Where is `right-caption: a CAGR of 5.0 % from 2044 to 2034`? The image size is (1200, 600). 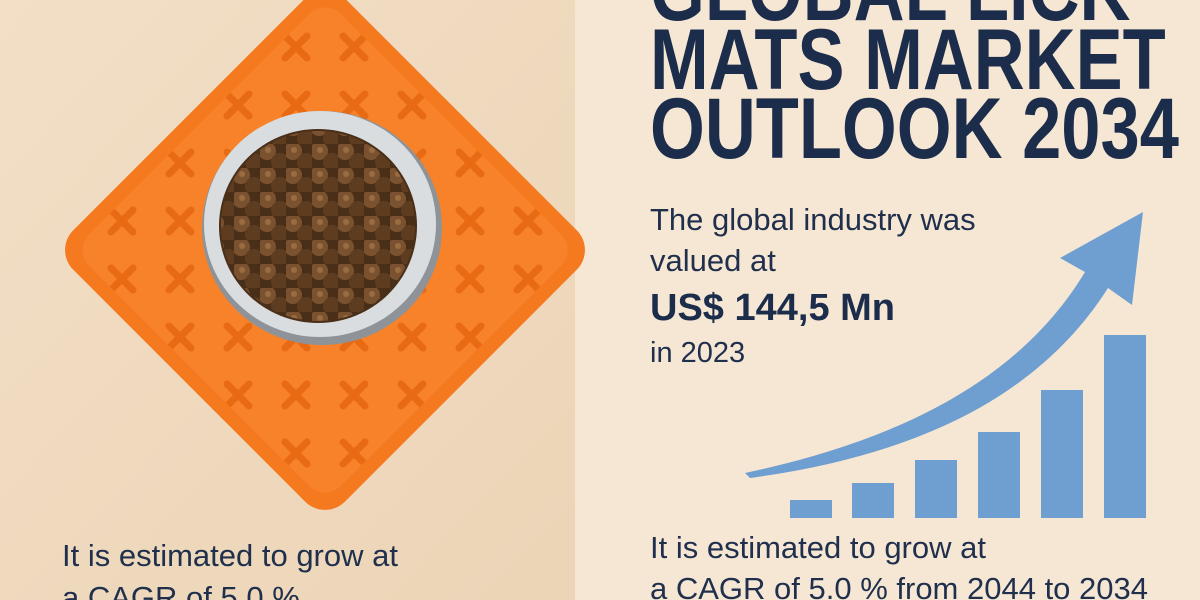 right-caption: a CAGR of 5.0 % from 2044 to 2034 is located at coordinates (899, 585).